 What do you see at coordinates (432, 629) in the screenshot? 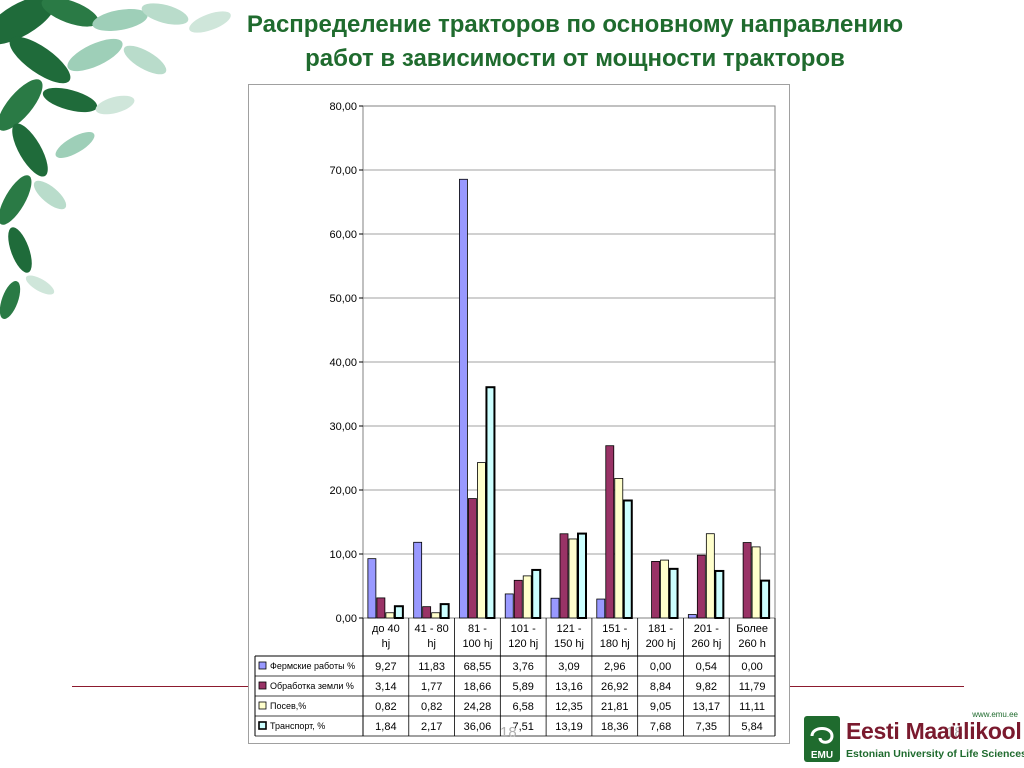
I see `category-label: 41 - 80` at bounding box center [432, 629].